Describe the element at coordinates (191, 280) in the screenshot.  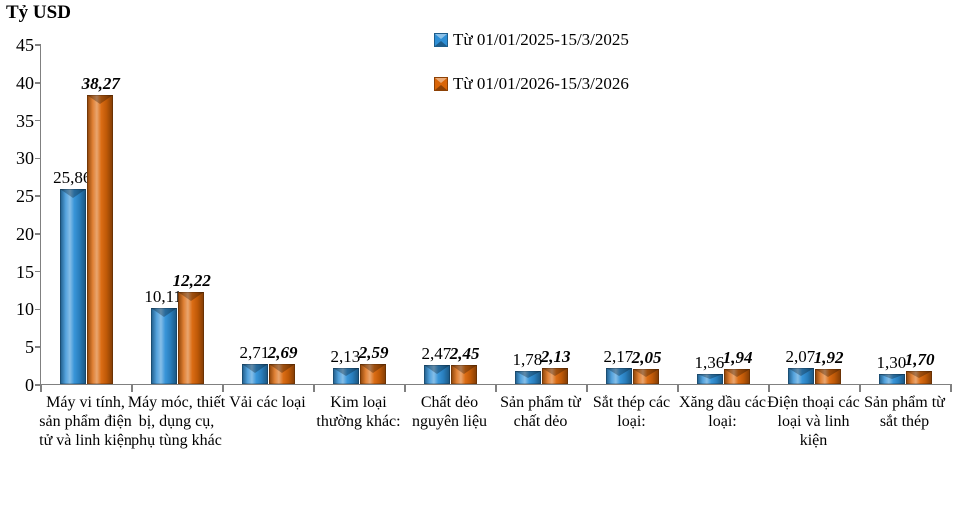
I see `bar-data-label: 12,22` at that location.